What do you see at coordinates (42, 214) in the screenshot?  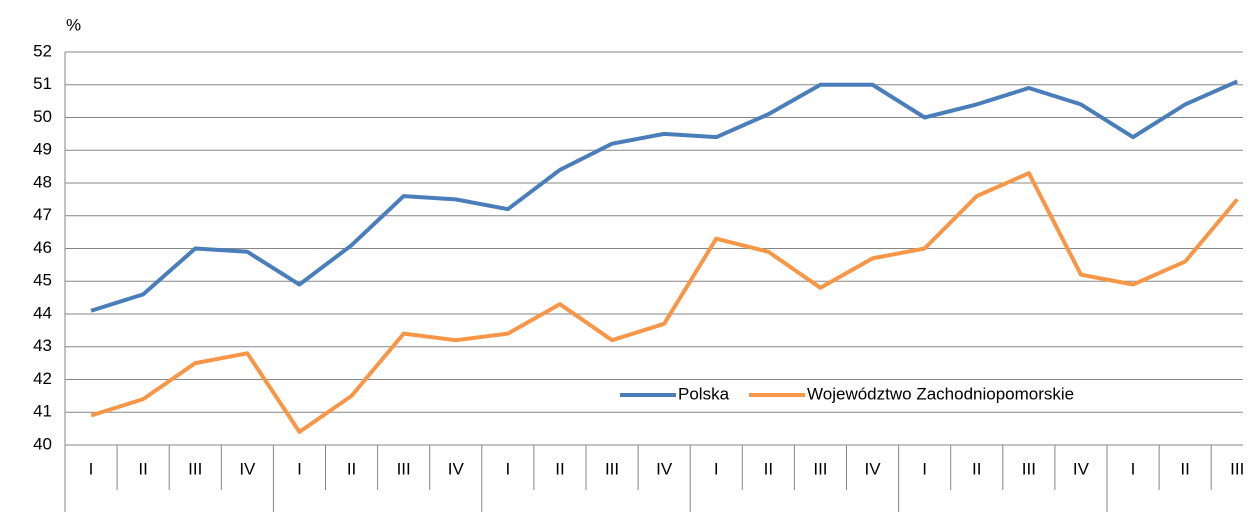 I see `y-tick-label: 47` at bounding box center [42, 214].